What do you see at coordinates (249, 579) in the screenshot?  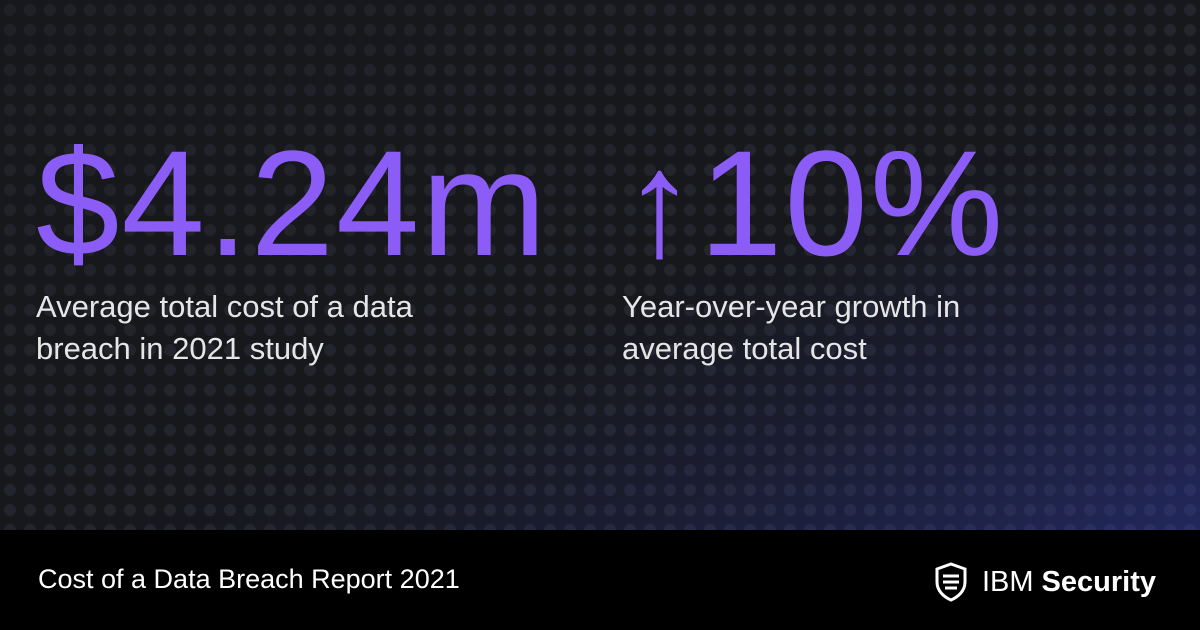 I see `footer-title: Cost of a Data Breach Report 2021` at bounding box center [249, 579].